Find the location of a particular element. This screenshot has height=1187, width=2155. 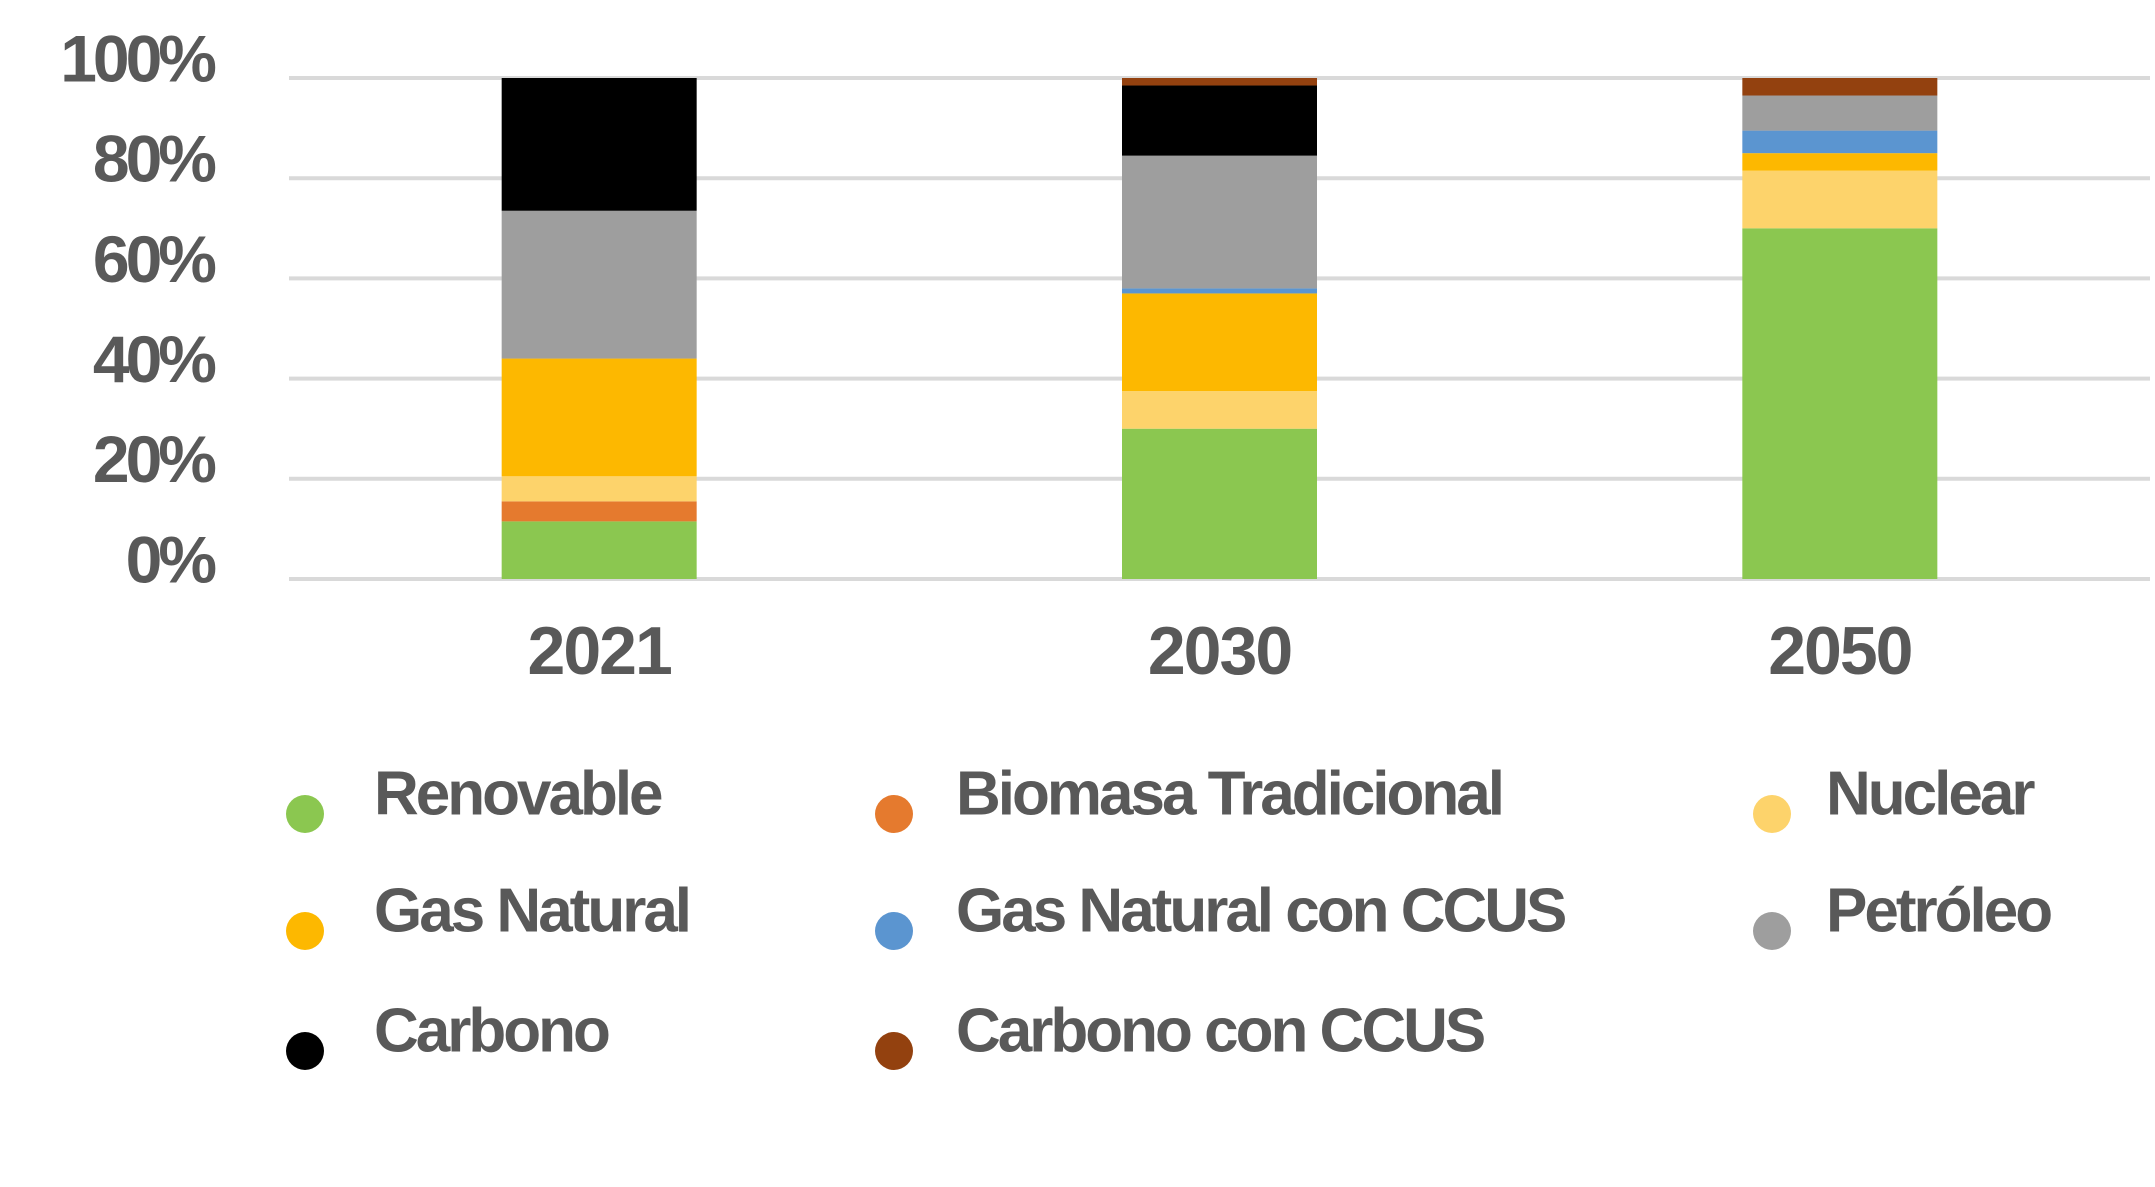

y-tick-label: 100% is located at coordinates (137, 58).